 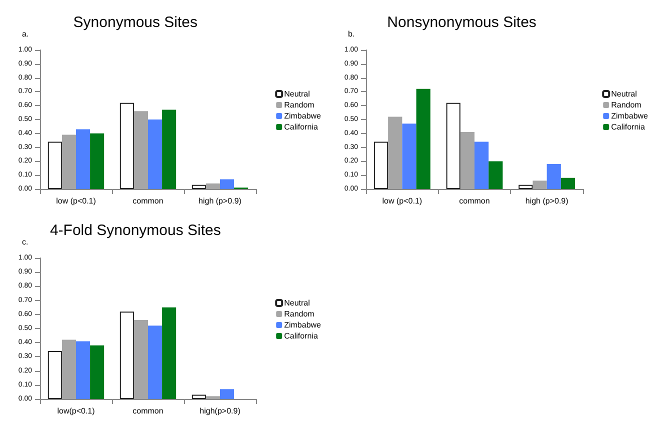 I want to click on x-tick-label: low(p<0.1), so click(x=76, y=411).